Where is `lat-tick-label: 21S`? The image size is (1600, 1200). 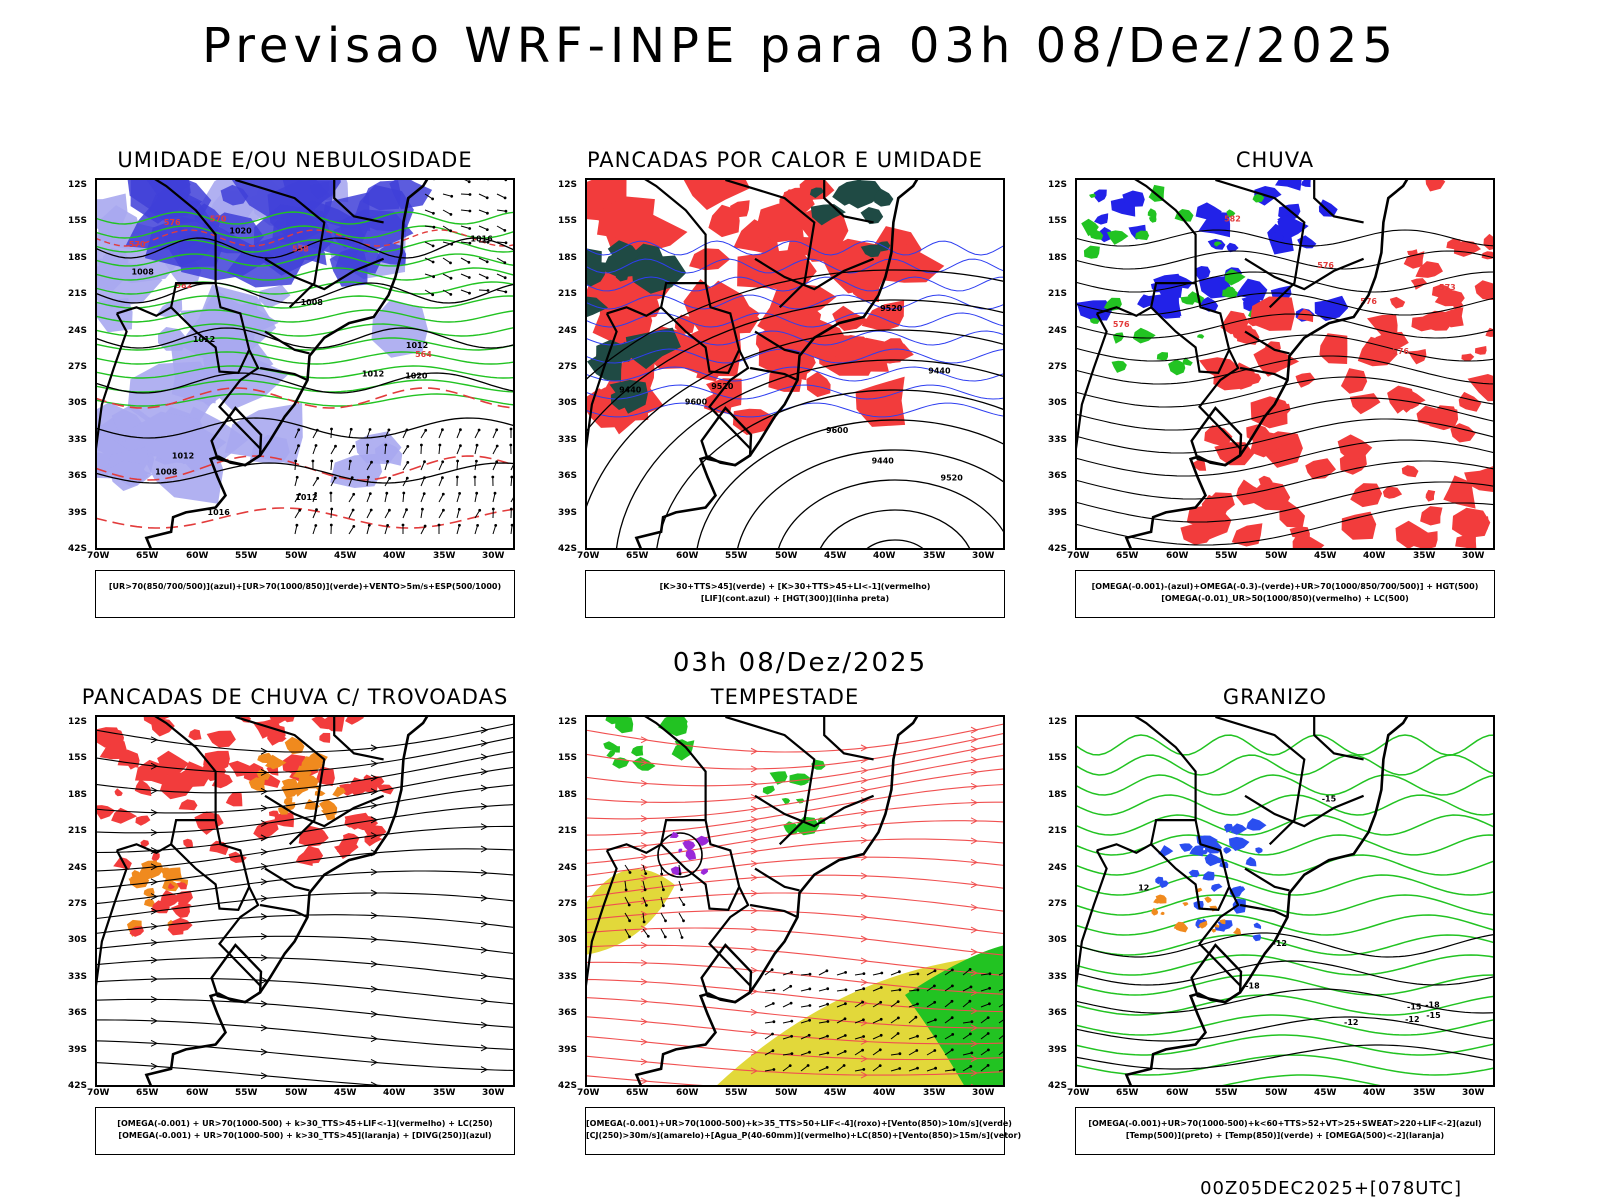
lat-tick-label: 21S is located at coordinates (1058, 831).